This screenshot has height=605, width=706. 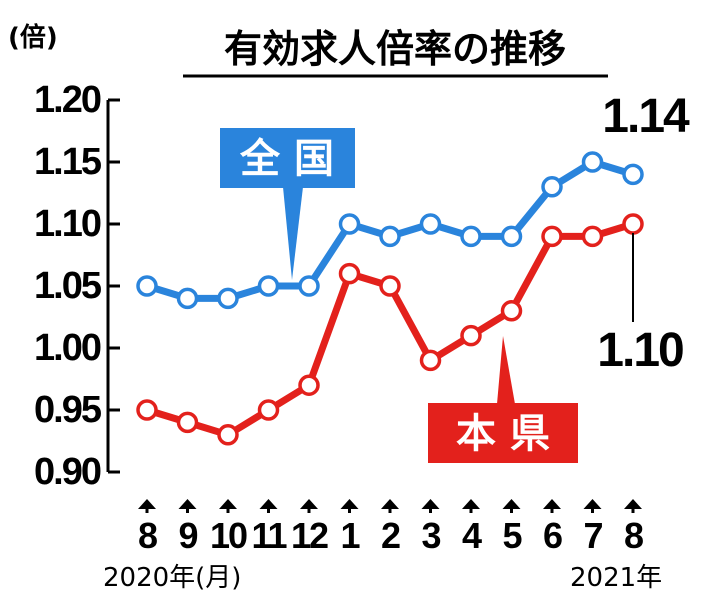 I want to click on y-tick-label: 1.15, so click(x=68, y=162).